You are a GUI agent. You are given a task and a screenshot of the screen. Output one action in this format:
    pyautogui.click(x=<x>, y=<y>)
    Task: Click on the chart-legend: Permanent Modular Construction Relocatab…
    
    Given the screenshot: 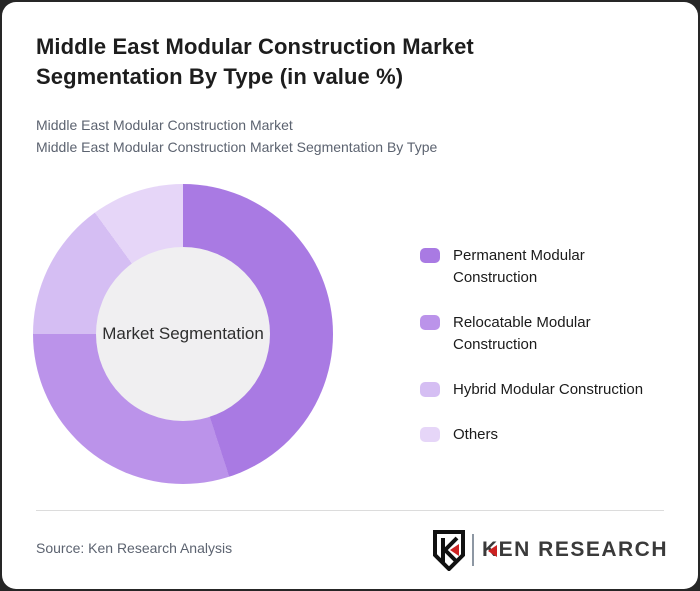 What is the action you would take?
    pyautogui.click(x=551, y=345)
    